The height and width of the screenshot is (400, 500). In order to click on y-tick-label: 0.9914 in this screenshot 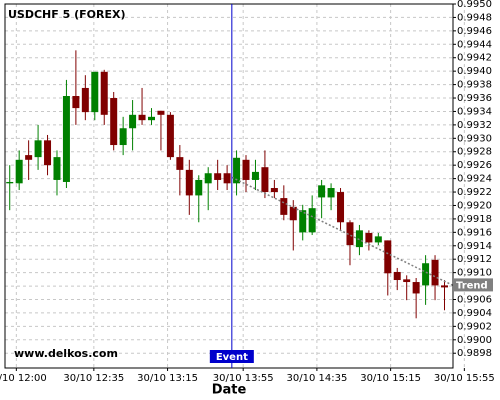, I will do `click(474, 246)`.